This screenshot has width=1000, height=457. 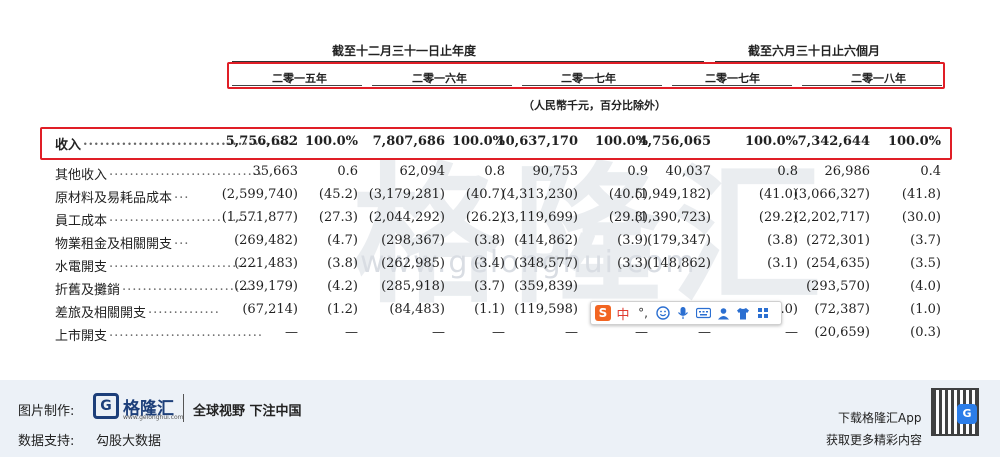 What do you see at coordinates (422, 171) in the screenshot?
I see `amount-cell: 62,094` at bounding box center [422, 171].